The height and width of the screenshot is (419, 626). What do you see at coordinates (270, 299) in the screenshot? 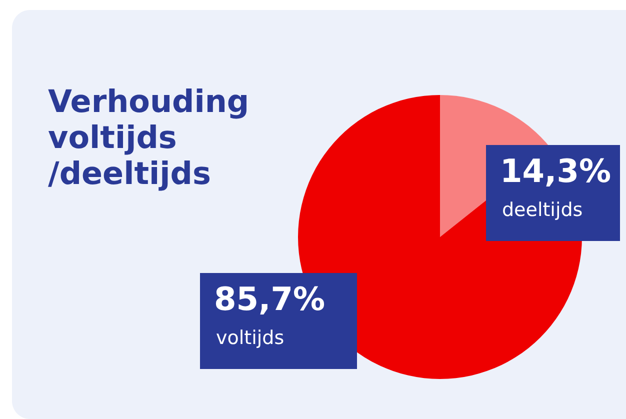
I see `data-label: 85,7%` at bounding box center [270, 299].